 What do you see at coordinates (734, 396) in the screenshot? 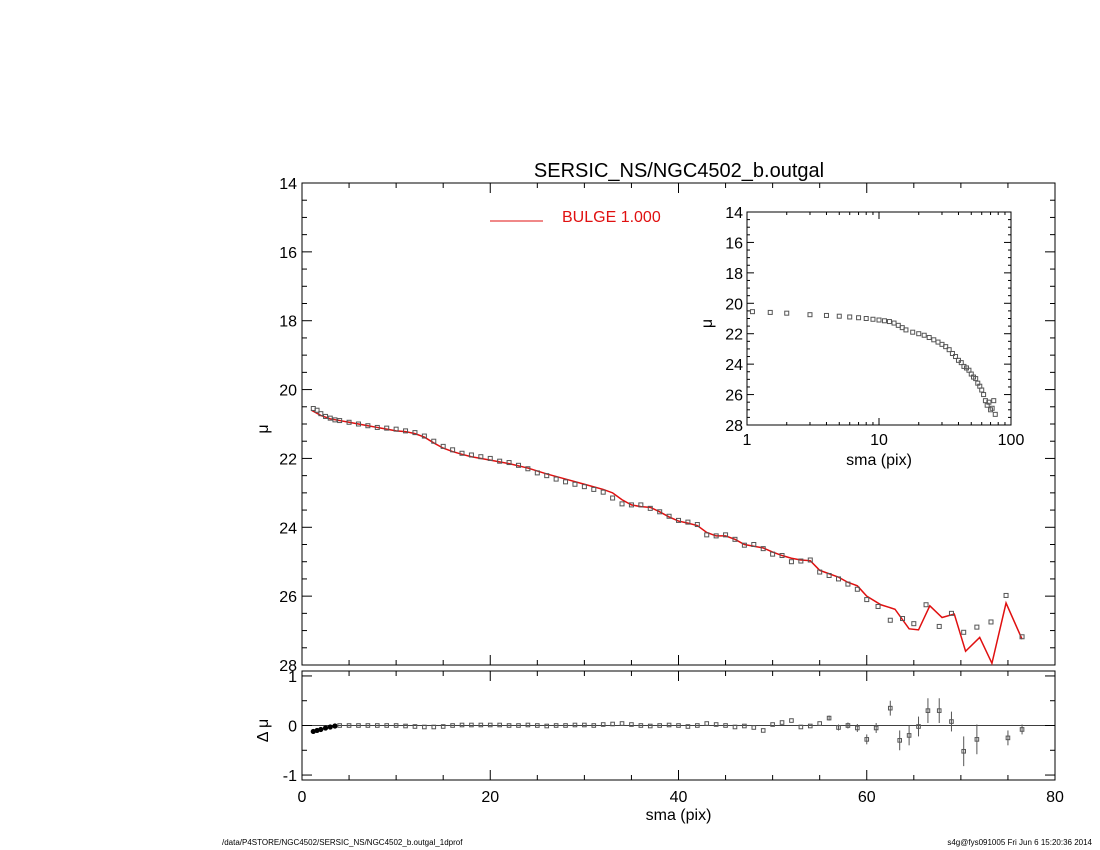
I see `y-tick-label: 26` at bounding box center [734, 396].